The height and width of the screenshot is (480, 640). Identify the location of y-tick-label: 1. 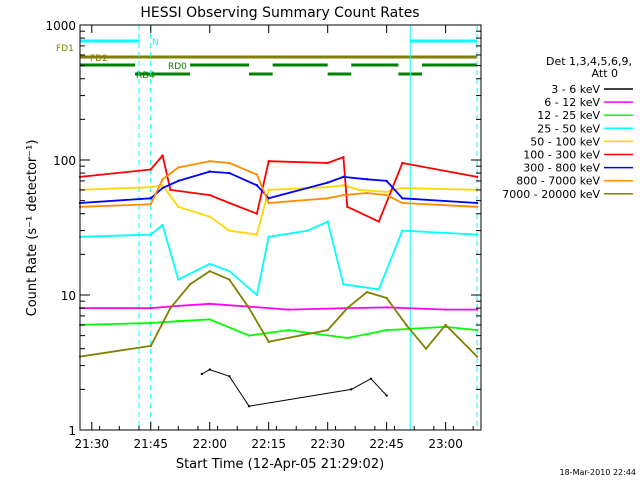
(72, 431).